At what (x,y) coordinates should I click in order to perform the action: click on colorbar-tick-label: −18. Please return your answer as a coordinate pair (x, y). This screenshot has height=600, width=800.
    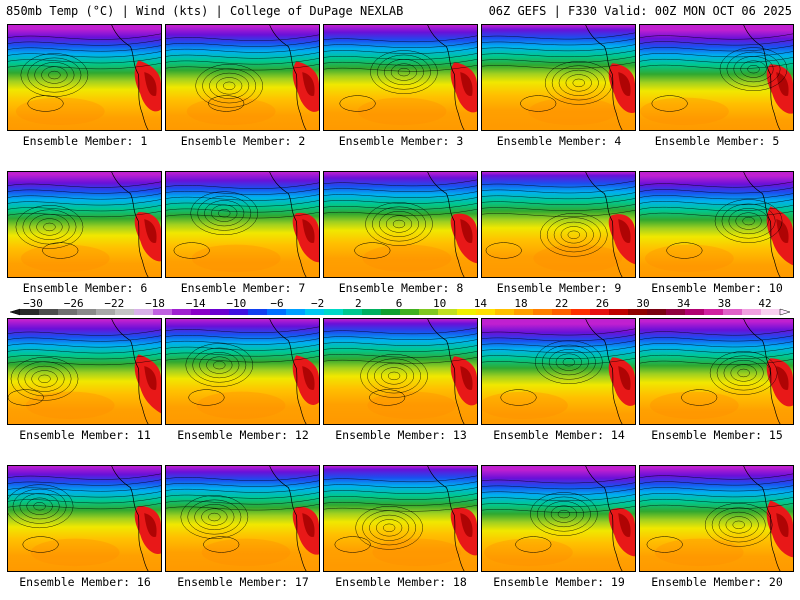
    Looking at the image, I should click on (155, 303).